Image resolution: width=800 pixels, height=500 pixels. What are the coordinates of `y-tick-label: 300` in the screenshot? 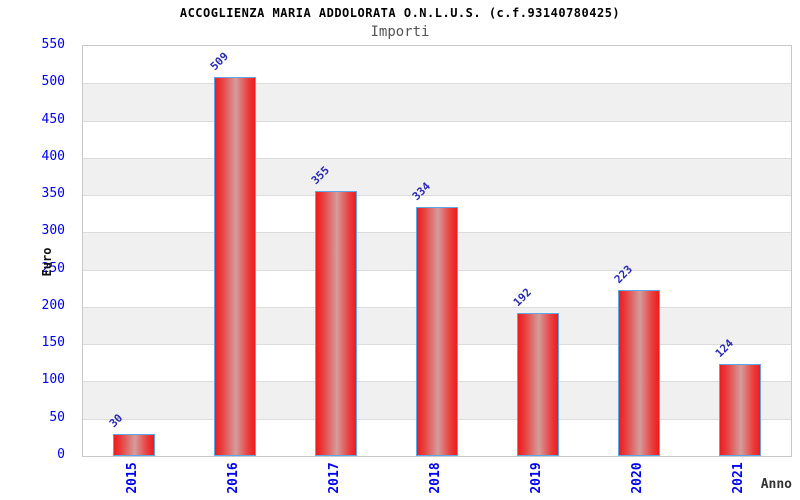 It's located at (53, 231).